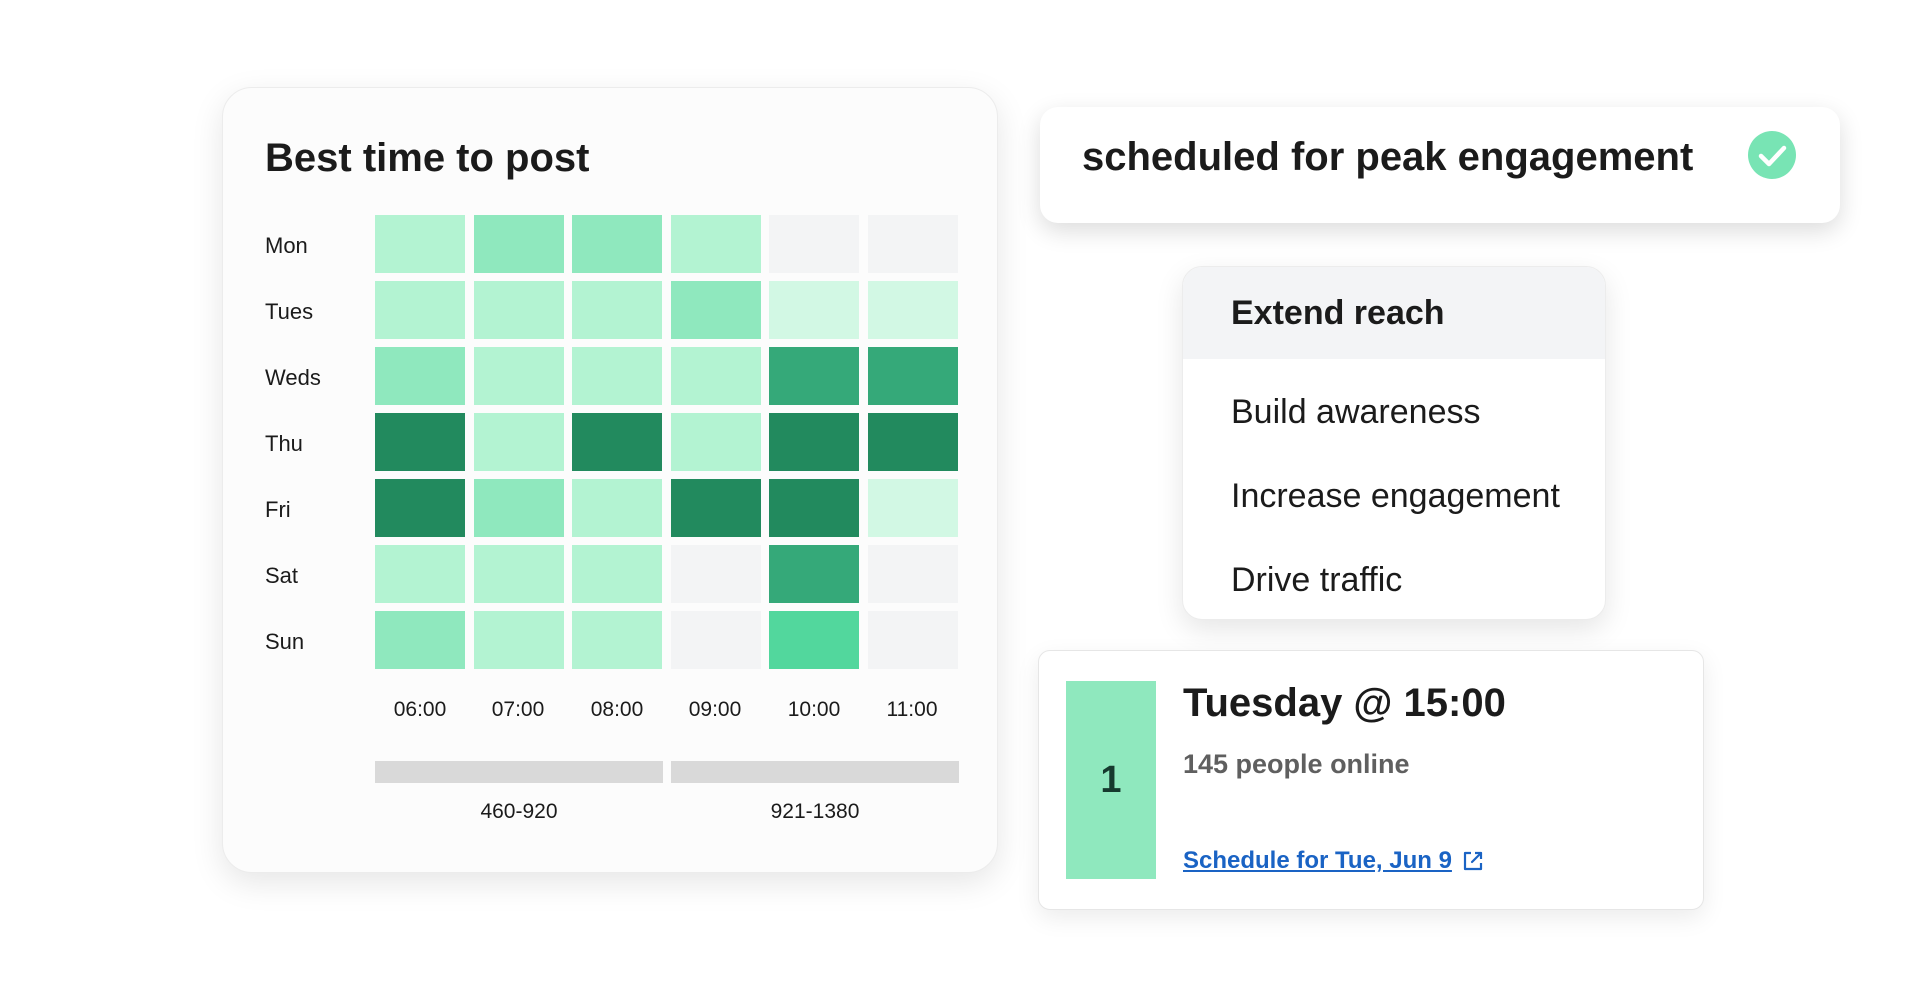 This screenshot has width=1920, height=996. What do you see at coordinates (519, 811) in the screenshot?
I see `range-label-low: 460-920` at bounding box center [519, 811].